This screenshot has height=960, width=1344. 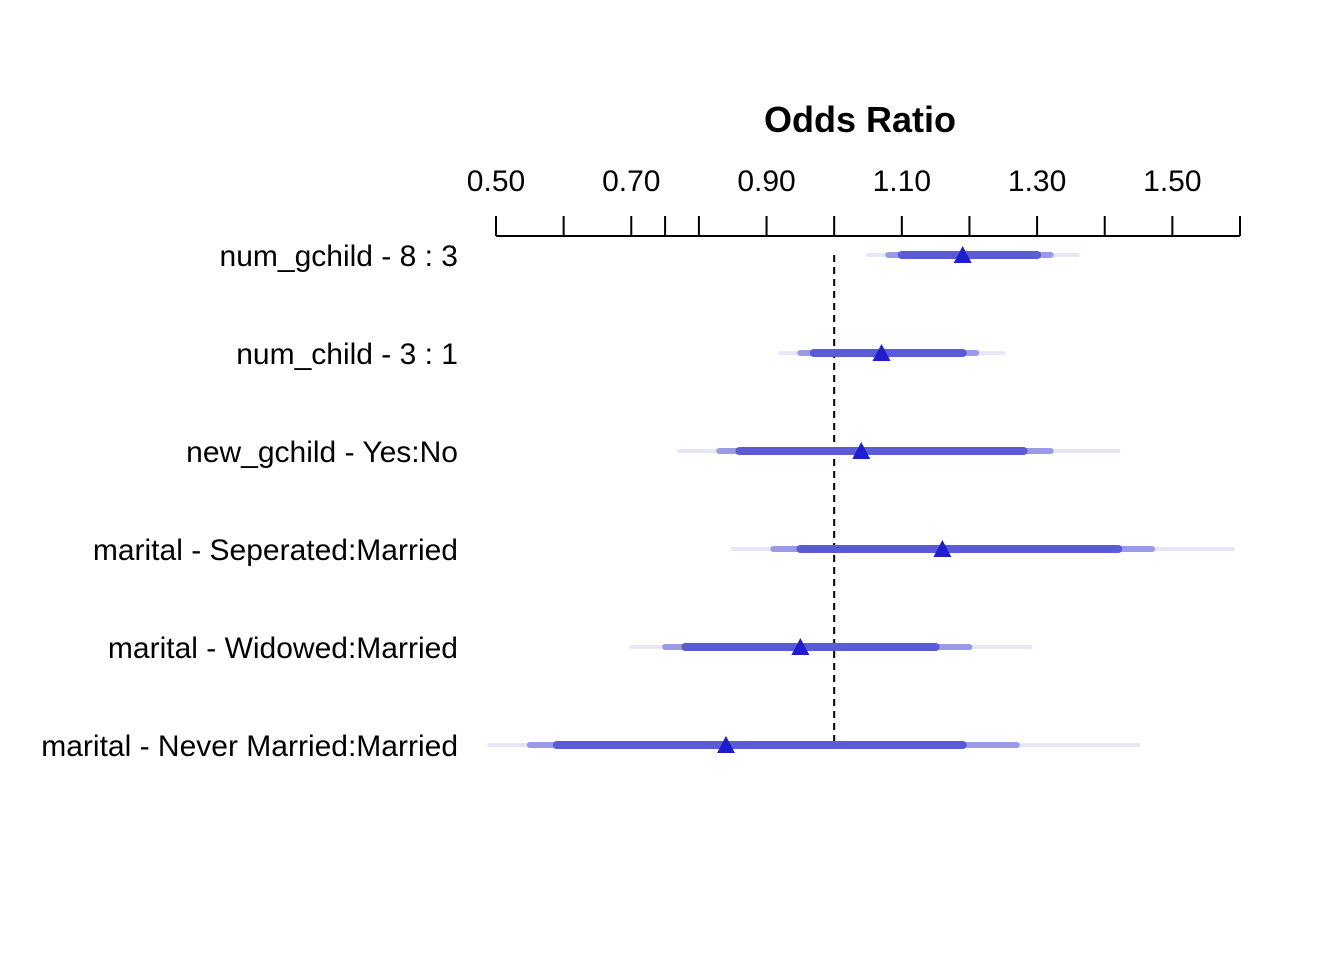 I want to click on row-label: num_gchild - 8 : 3, so click(x=339, y=256).